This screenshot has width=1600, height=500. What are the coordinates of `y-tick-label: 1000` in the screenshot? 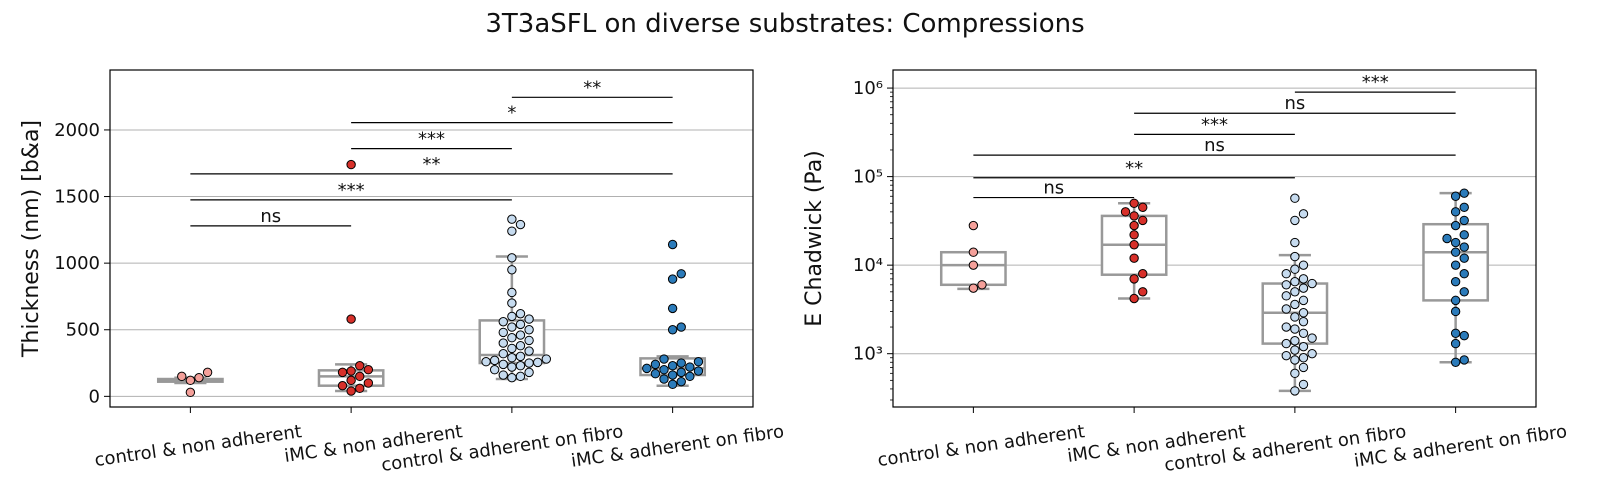 It's located at (77, 263).